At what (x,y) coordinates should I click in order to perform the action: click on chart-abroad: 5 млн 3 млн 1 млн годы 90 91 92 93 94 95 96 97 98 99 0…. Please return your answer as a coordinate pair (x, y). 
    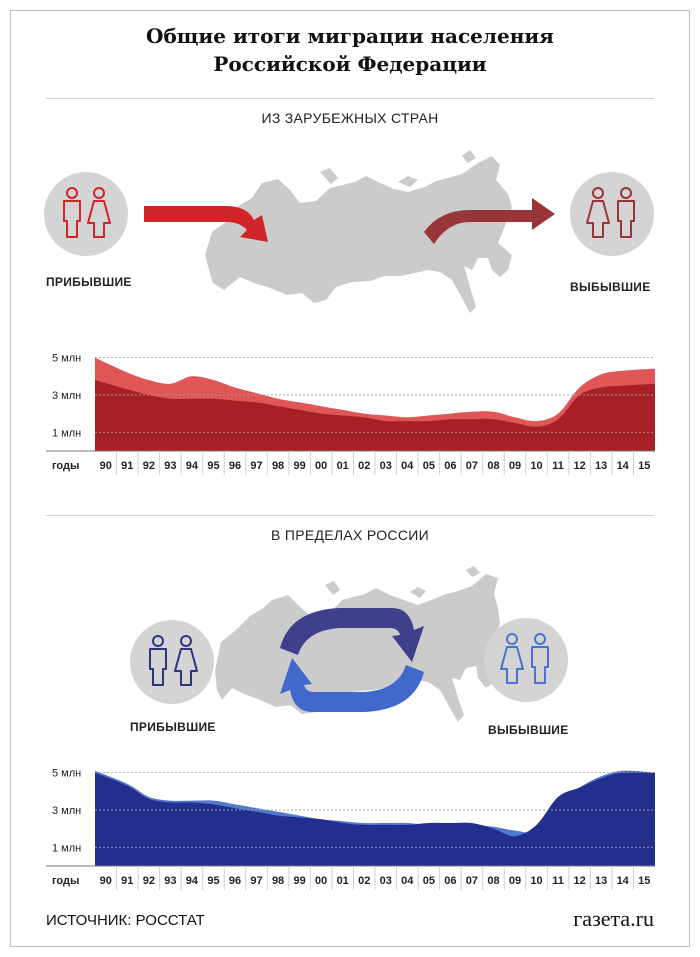
    Looking at the image, I should click on (350, 414).